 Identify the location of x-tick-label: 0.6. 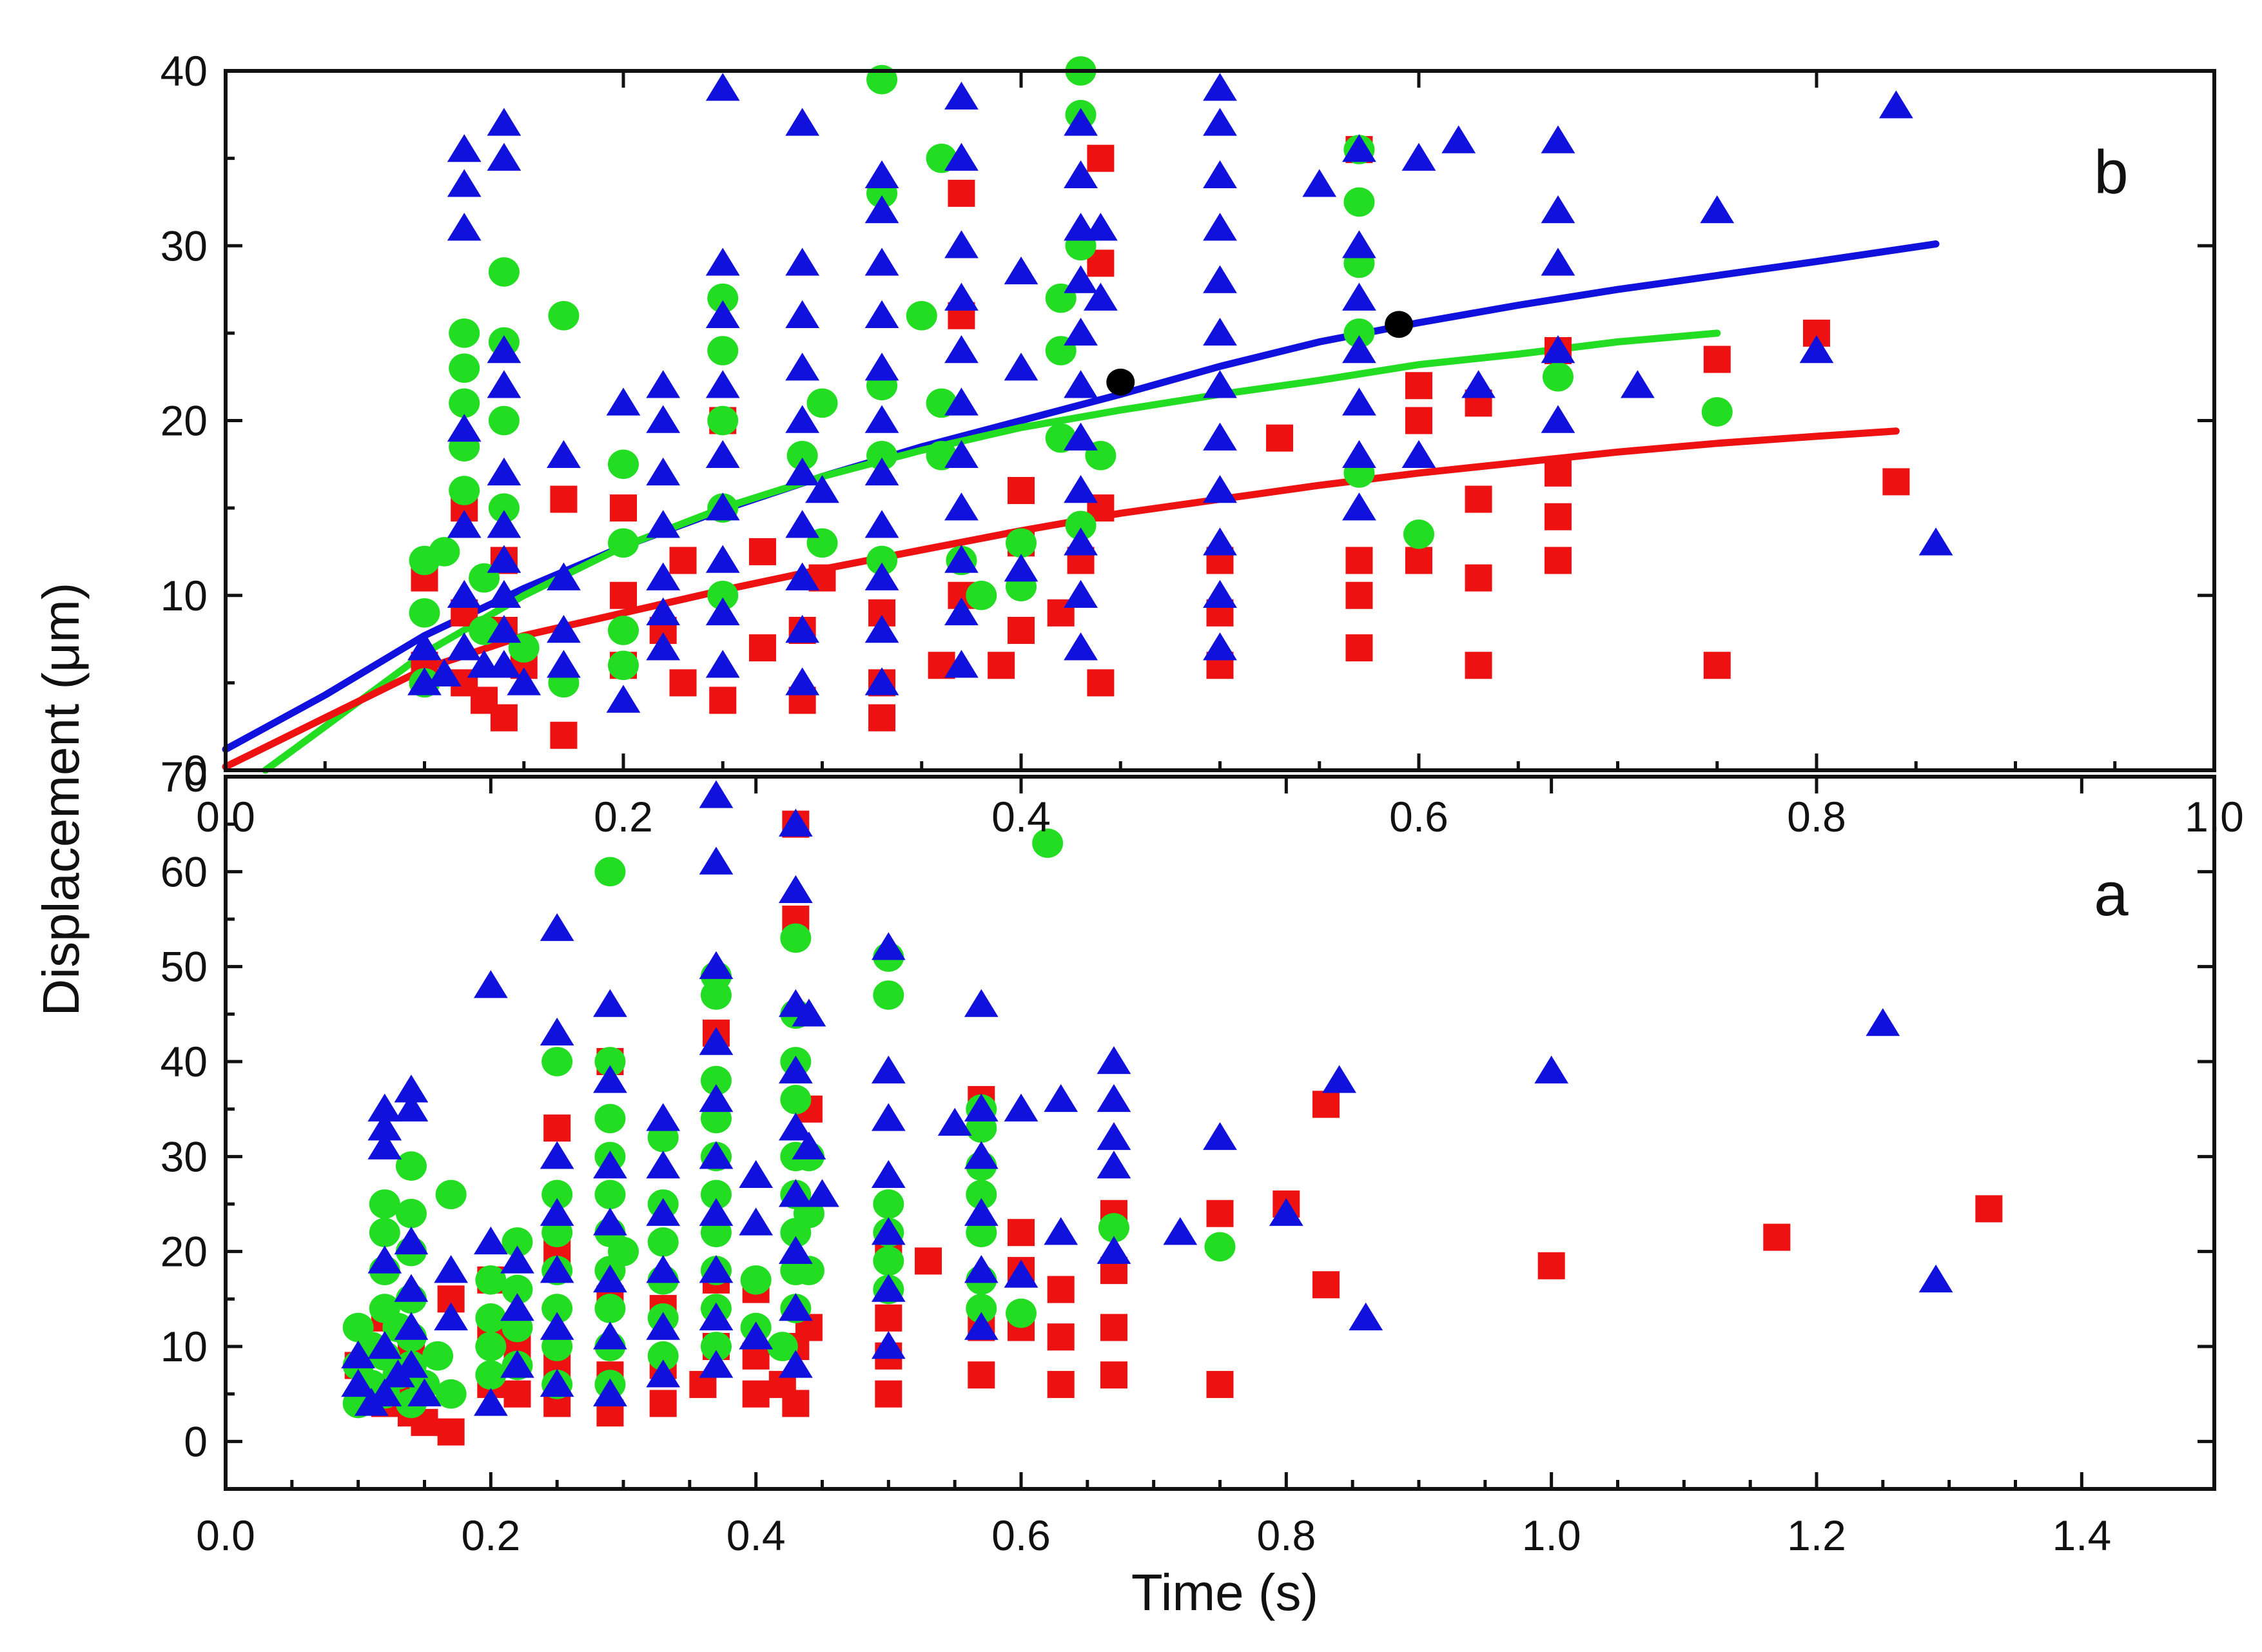
(1418, 817).